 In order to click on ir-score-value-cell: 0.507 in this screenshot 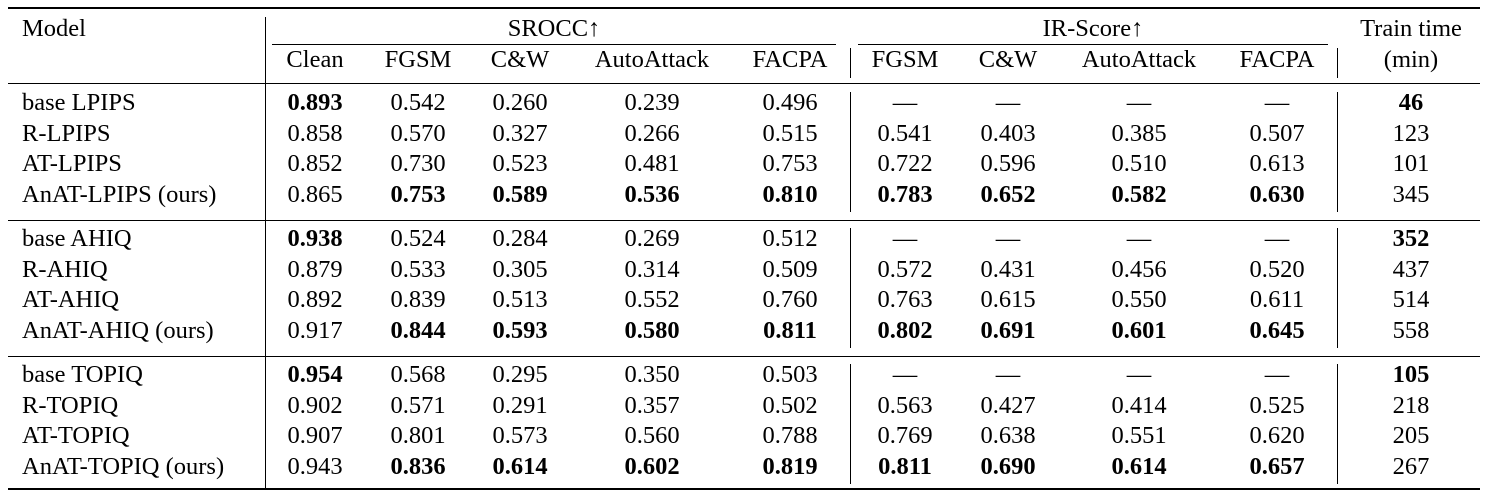, I will do `click(1277, 133)`.